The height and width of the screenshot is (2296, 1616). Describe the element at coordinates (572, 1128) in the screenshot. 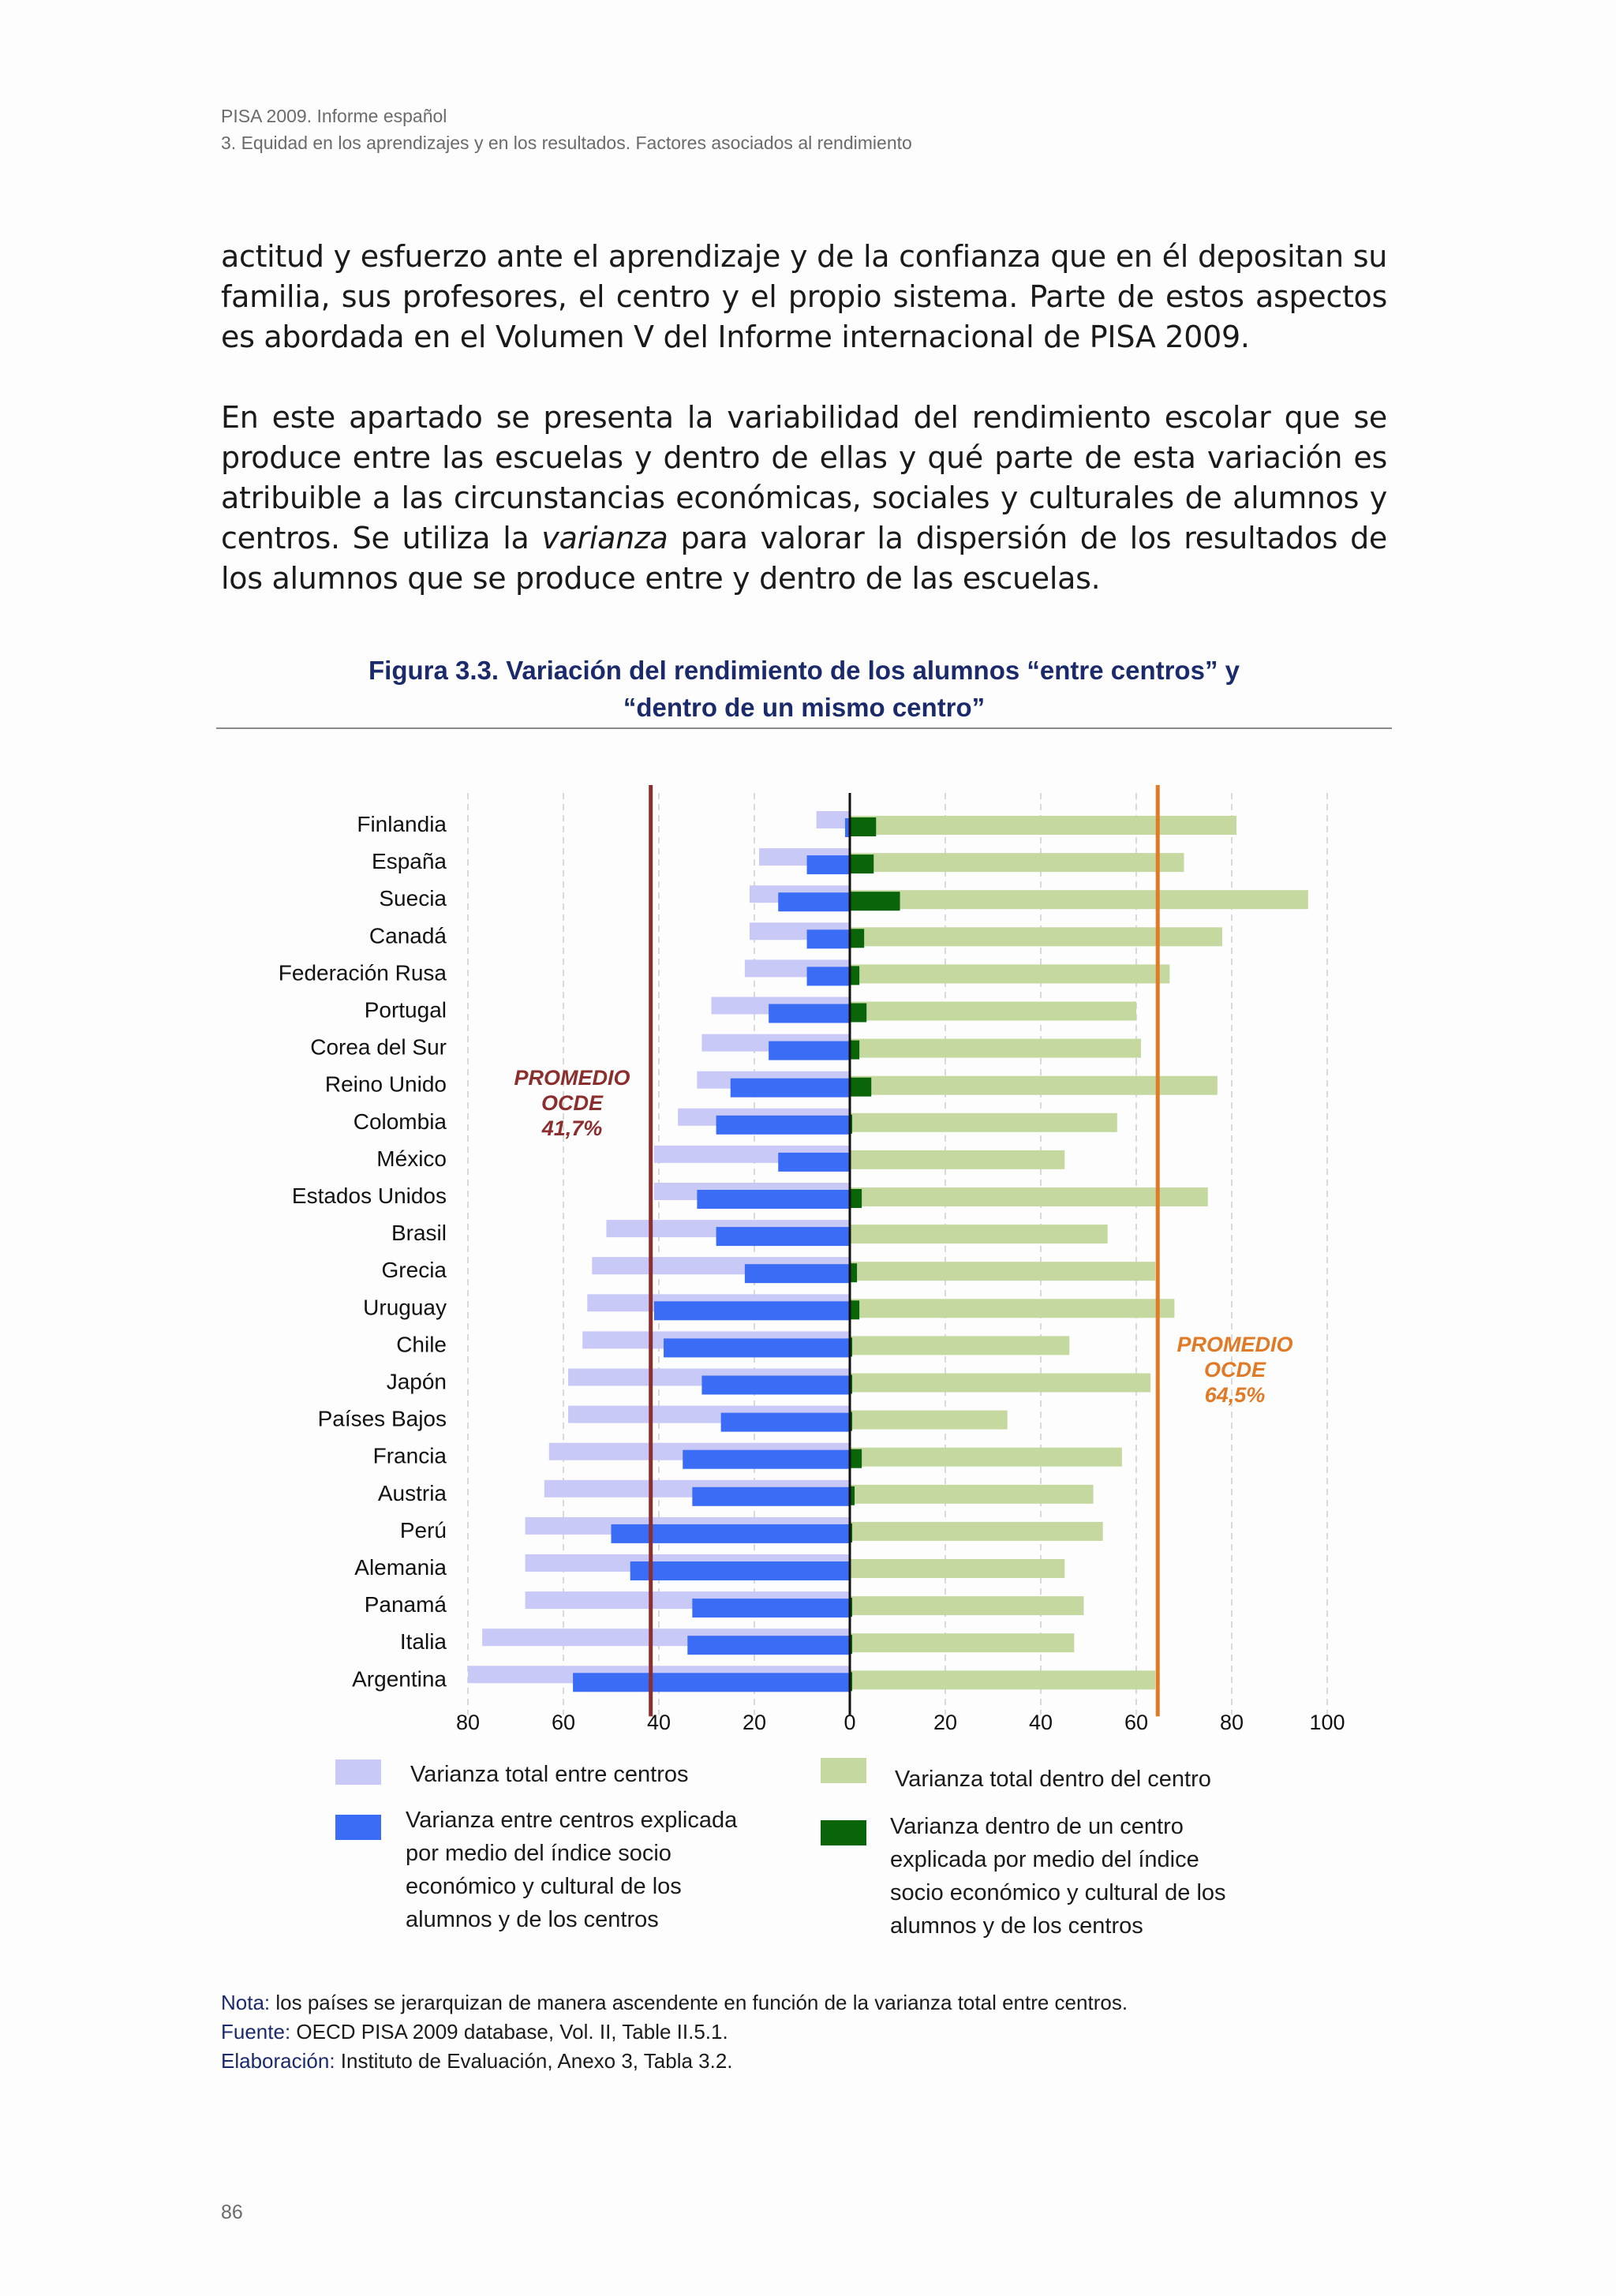

I see `reference-label: 41,7%` at that location.